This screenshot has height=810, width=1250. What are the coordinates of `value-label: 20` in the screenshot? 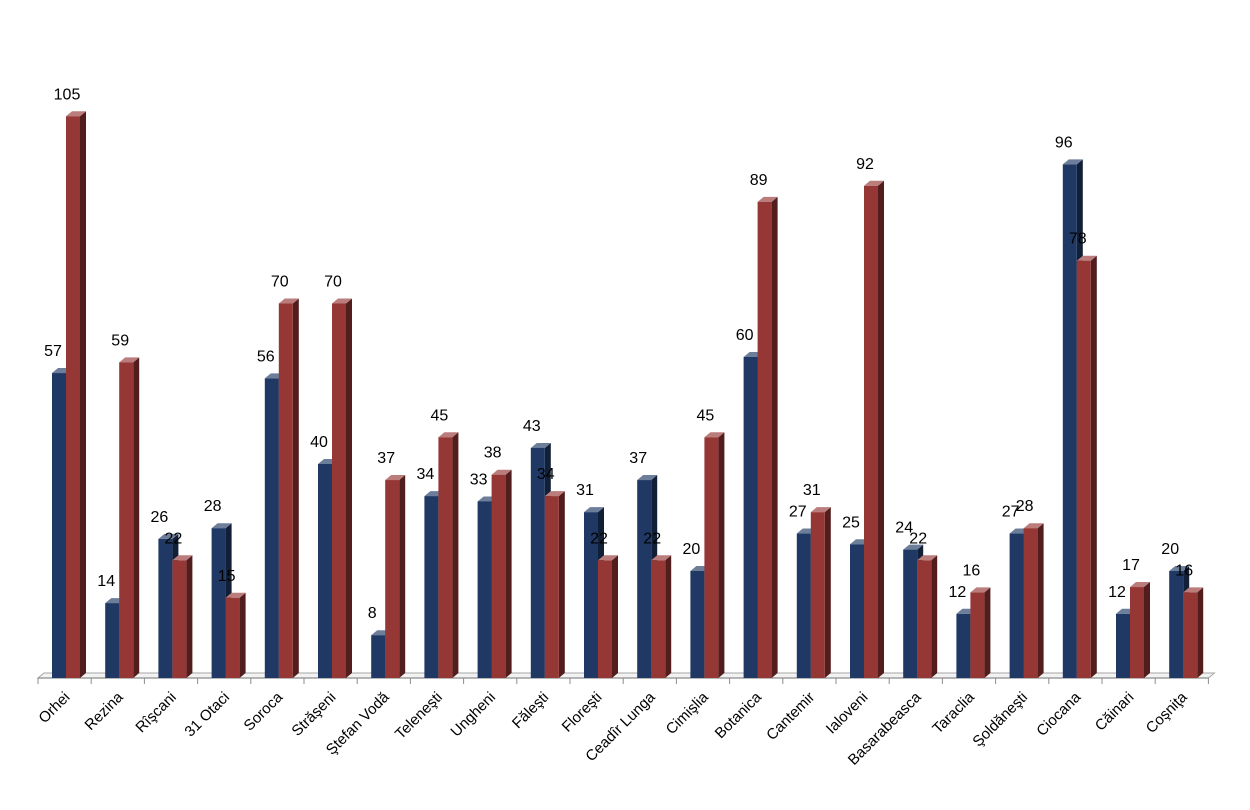 It's located at (692, 549).